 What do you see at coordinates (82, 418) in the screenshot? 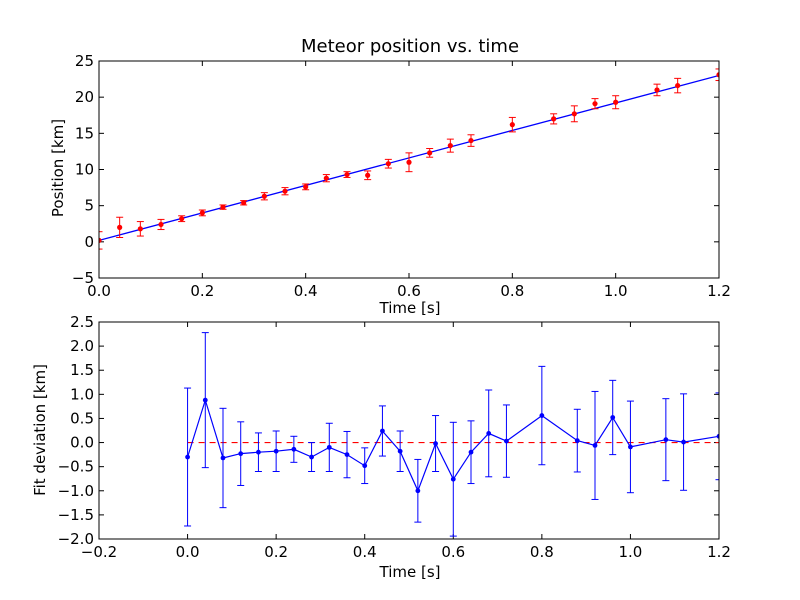
I see `y-tick-label: 0.5` at bounding box center [82, 418].